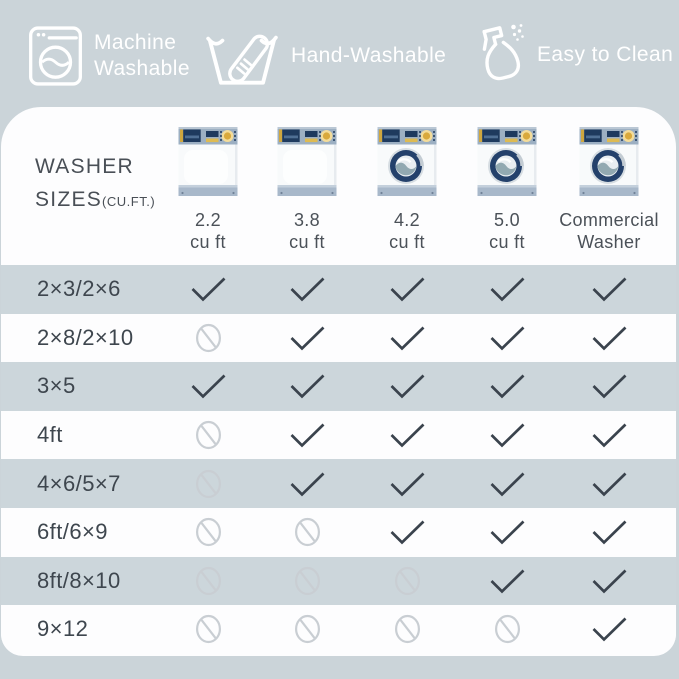 This screenshot has width=679, height=679. What do you see at coordinates (55, 56) in the screenshot?
I see `washing-machine-icon` at bounding box center [55, 56].